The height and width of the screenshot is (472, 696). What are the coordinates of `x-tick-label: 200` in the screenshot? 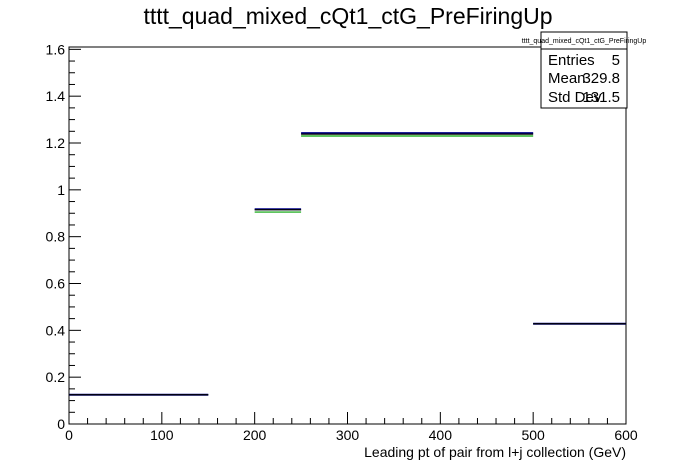 It's located at (255, 435).